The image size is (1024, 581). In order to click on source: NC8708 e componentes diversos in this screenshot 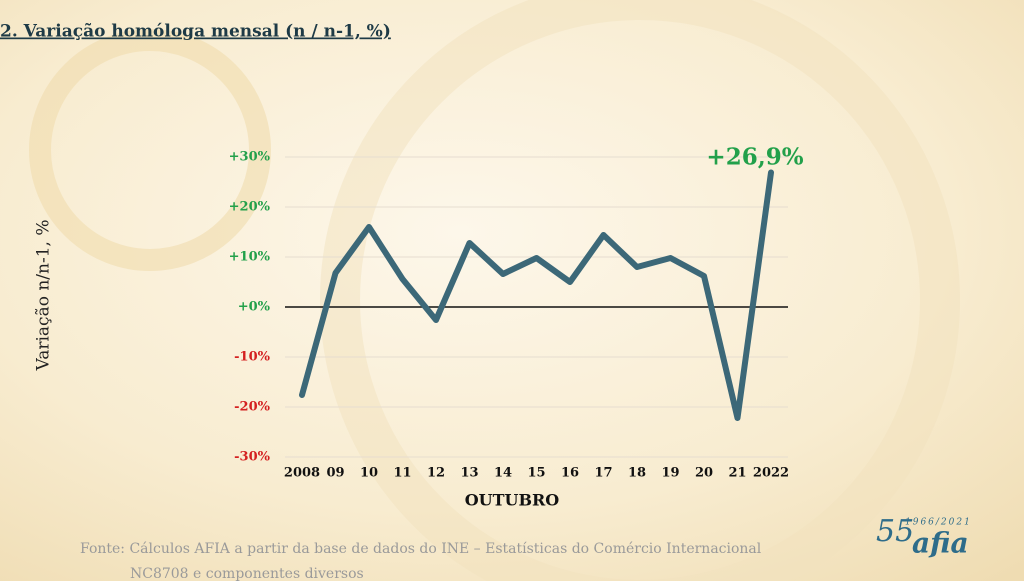, I will do `click(247, 573)`.